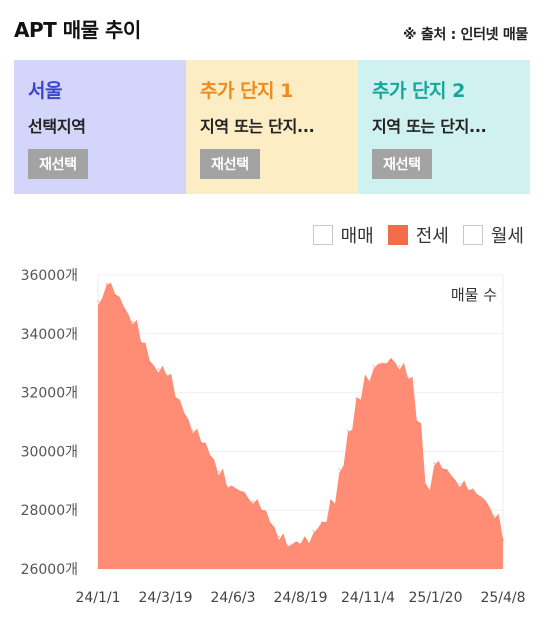 Image resolution: width=540 pixels, height=627 pixels. Describe the element at coordinates (49, 570) in the screenshot. I see `y-tick-label: 26000개` at that location.